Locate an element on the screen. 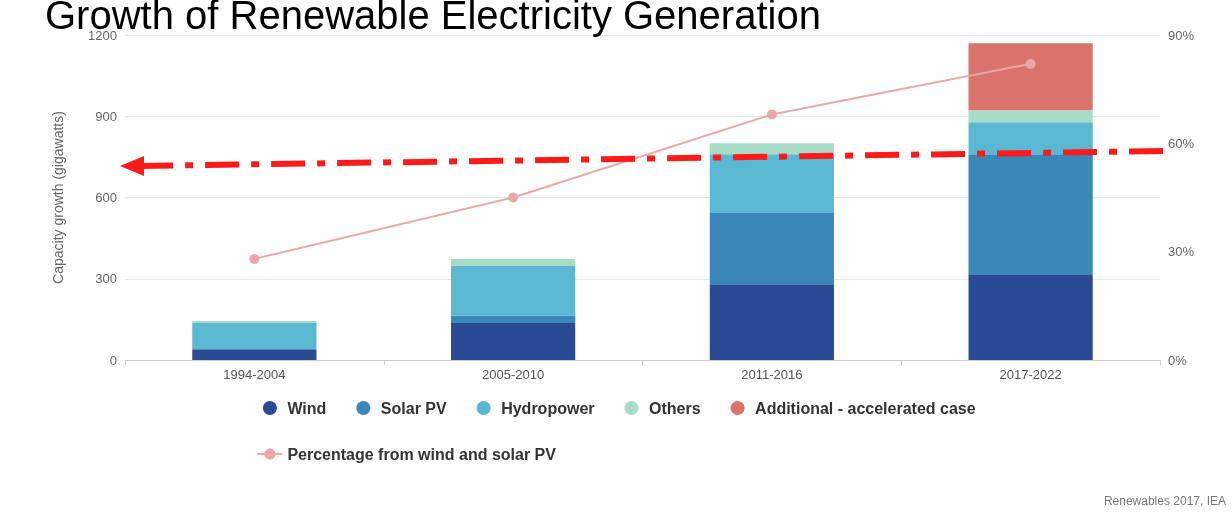  y-tick-label: 900 is located at coordinates (106, 116).